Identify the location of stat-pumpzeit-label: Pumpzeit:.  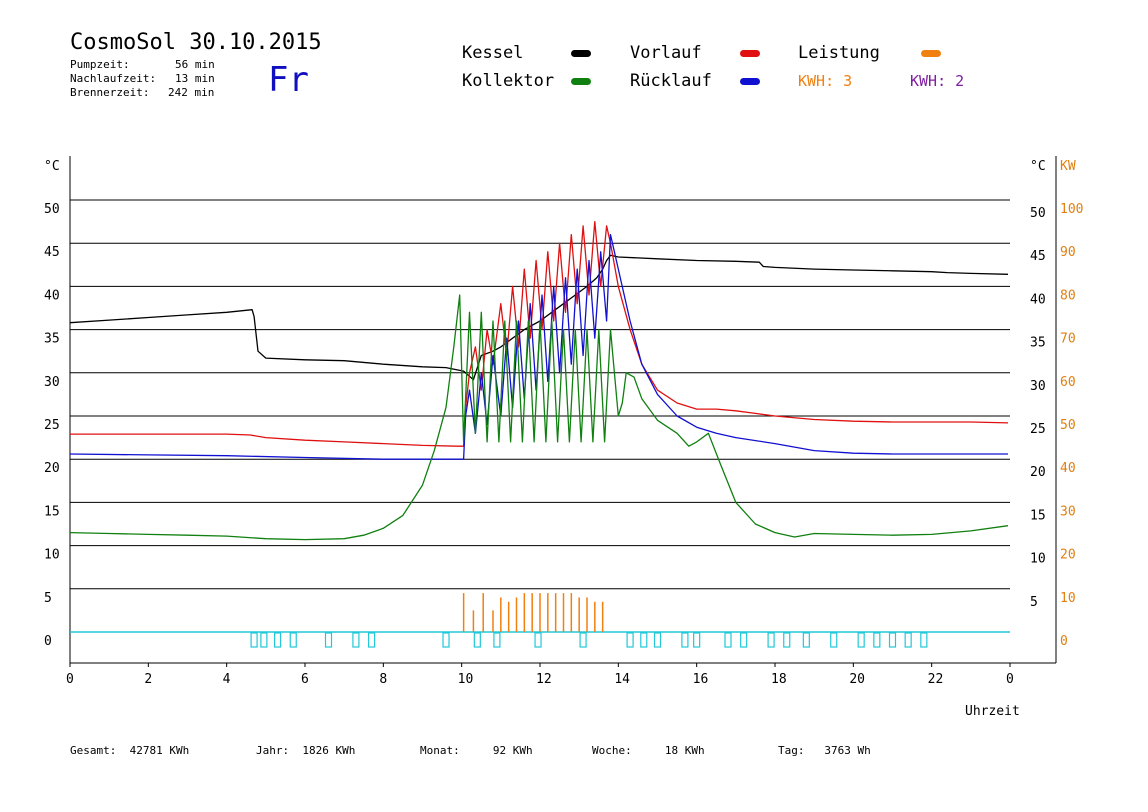
(100, 64).